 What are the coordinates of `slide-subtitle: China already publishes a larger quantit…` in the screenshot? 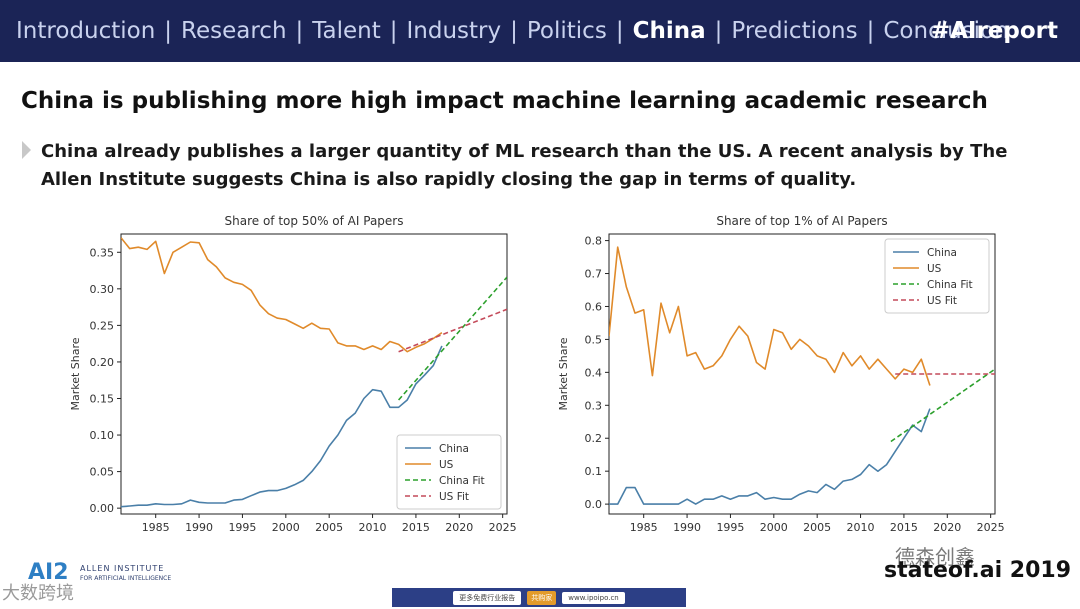 It's located at (524, 165).